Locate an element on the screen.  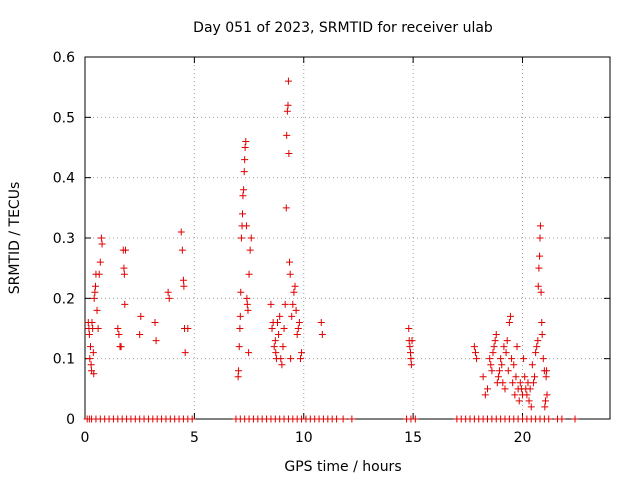
y-tick-label: 0.6 is located at coordinates (64, 58).